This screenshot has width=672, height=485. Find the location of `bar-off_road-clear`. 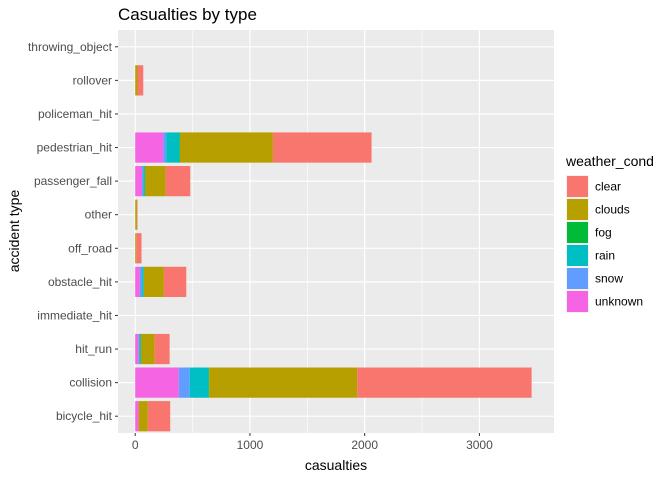

bar-off_road-clear is located at coordinates (139, 248).